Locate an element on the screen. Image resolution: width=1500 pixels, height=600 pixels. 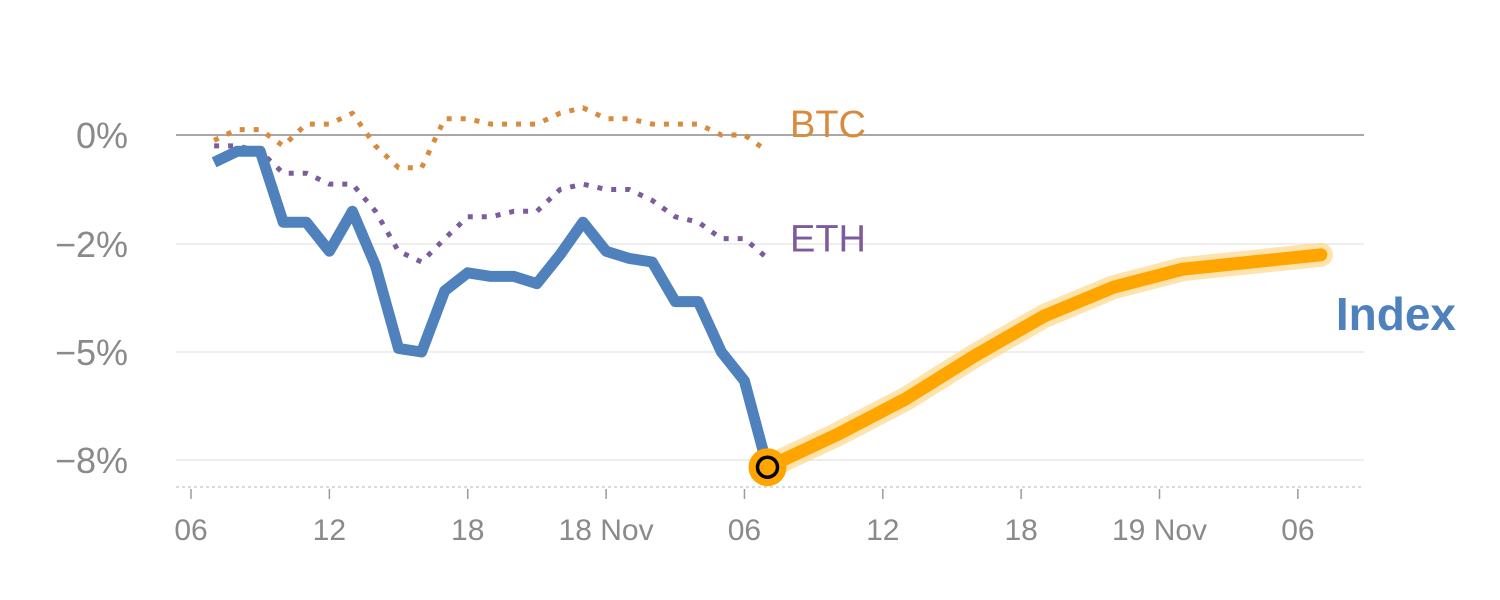
series-label-index: Index is located at coordinates (1396, 314).